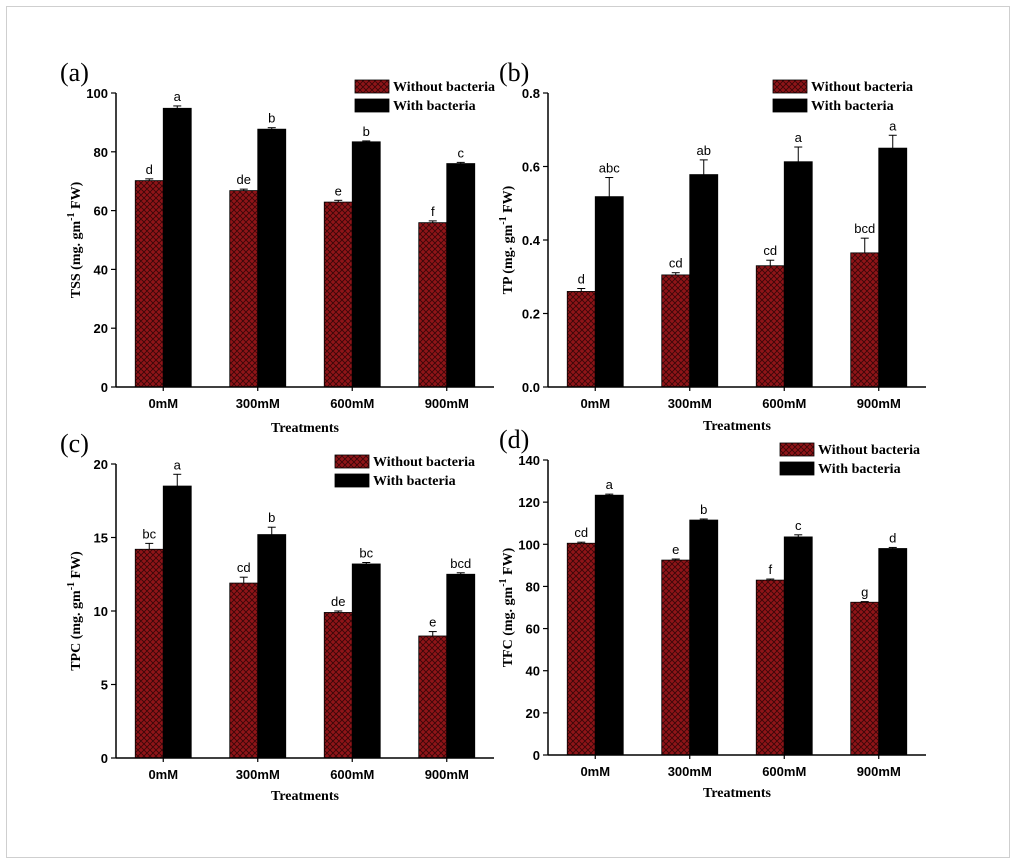 The height and width of the screenshot is (866, 1018). I want to click on y-tick-label: 0.4, so click(531, 240).